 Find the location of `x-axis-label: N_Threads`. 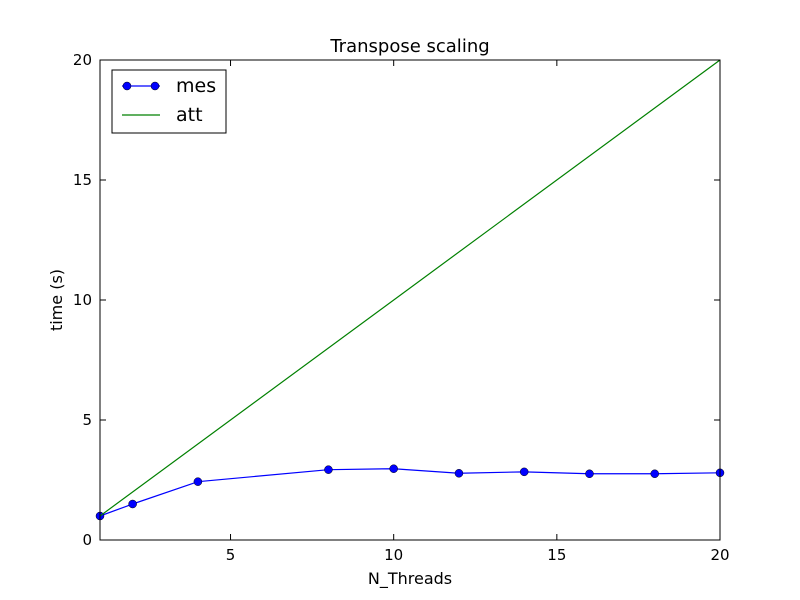

x-axis-label: N_Threads is located at coordinates (410, 579).